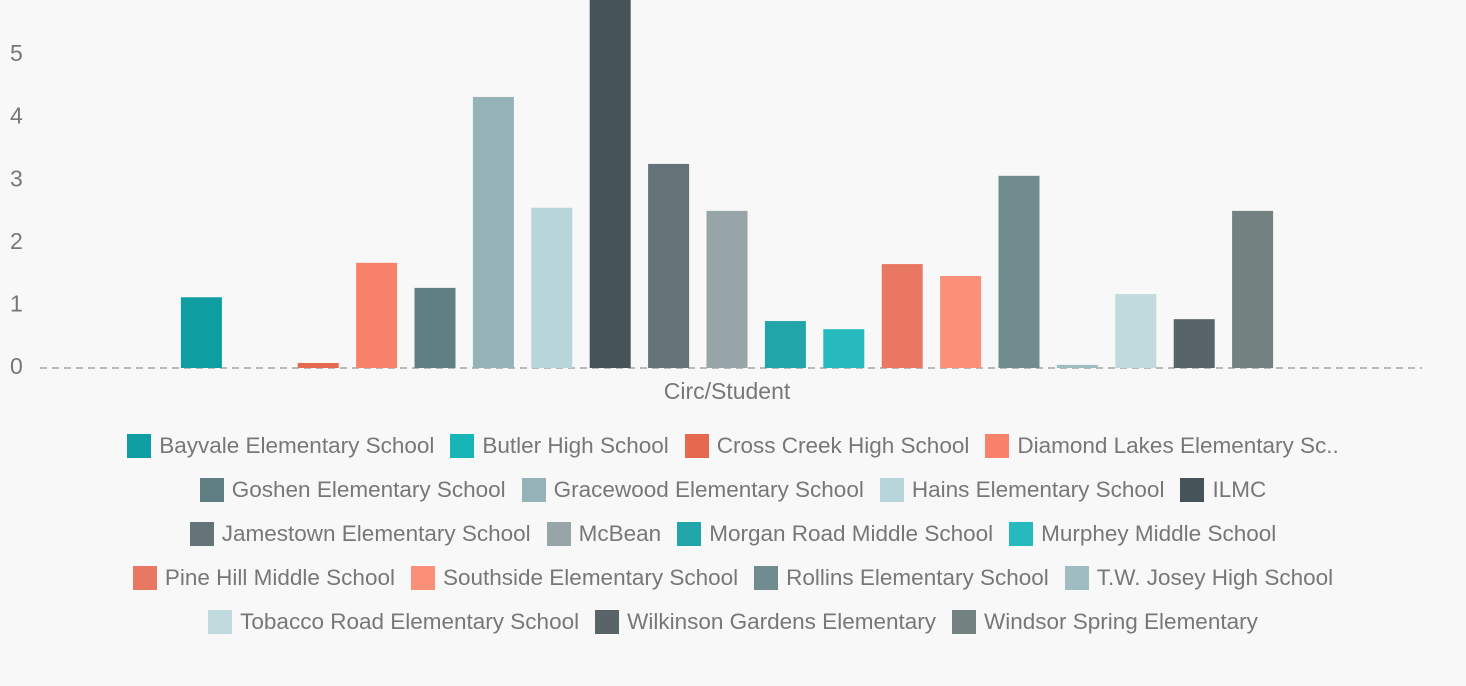 The width and height of the screenshot is (1466, 686). What do you see at coordinates (1159, 533) in the screenshot?
I see `legend-label: Murphey Middle School` at bounding box center [1159, 533].